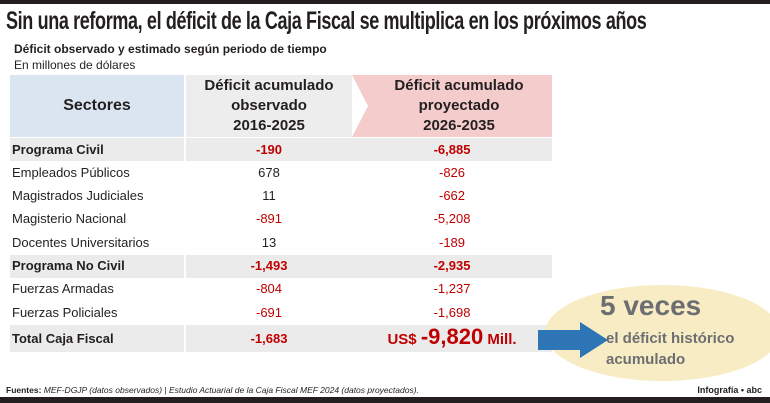 The height and width of the screenshot is (403, 770). Describe the element at coordinates (452, 289) in the screenshot. I see `projected-cell: -1,237` at that location.